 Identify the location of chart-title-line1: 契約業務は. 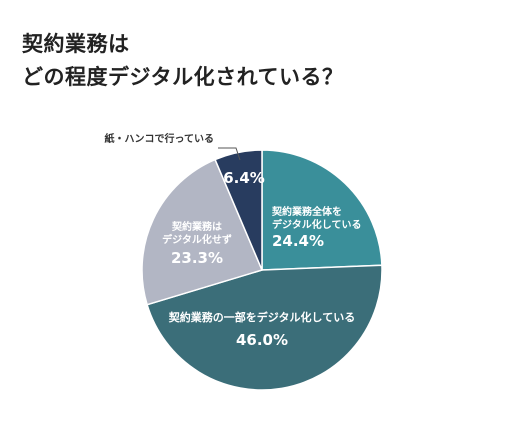
(76, 44).